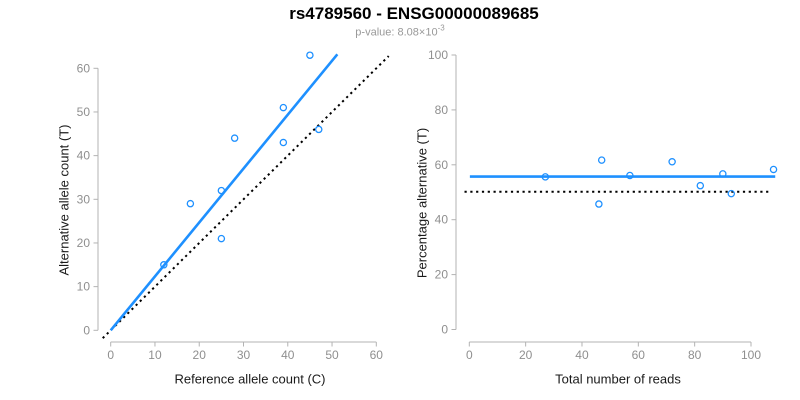 This screenshot has height=400, width=800. What do you see at coordinates (441, 28) in the screenshot?
I see `pvalue-exponent: -3` at bounding box center [441, 28].